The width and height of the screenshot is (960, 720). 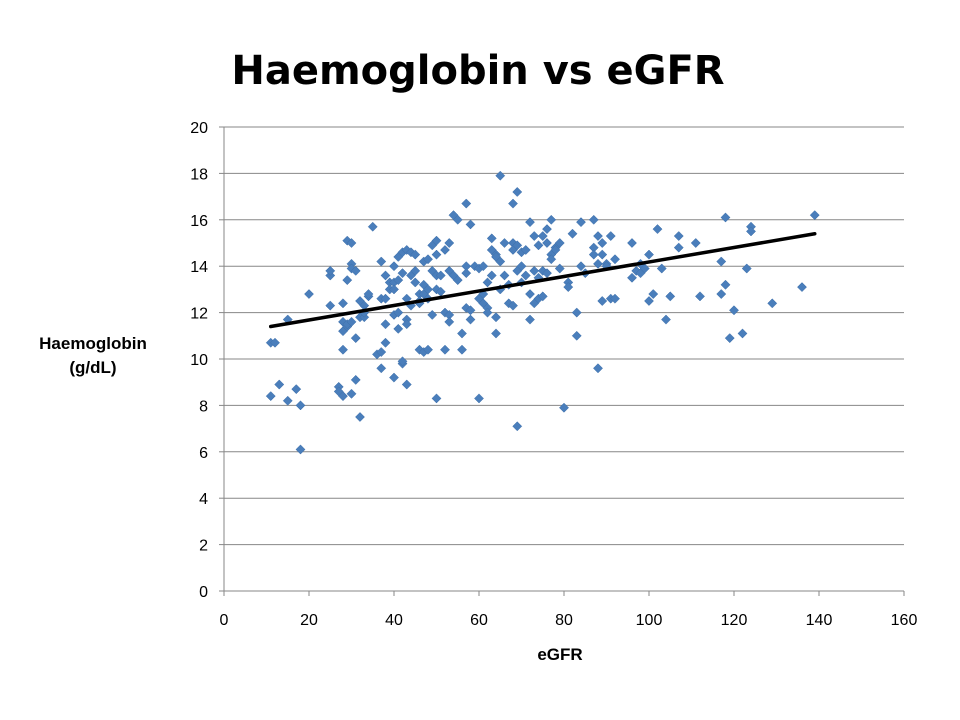 What do you see at coordinates (203, 546) in the screenshot?
I see `y-tick-label: 2` at bounding box center [203, 546].